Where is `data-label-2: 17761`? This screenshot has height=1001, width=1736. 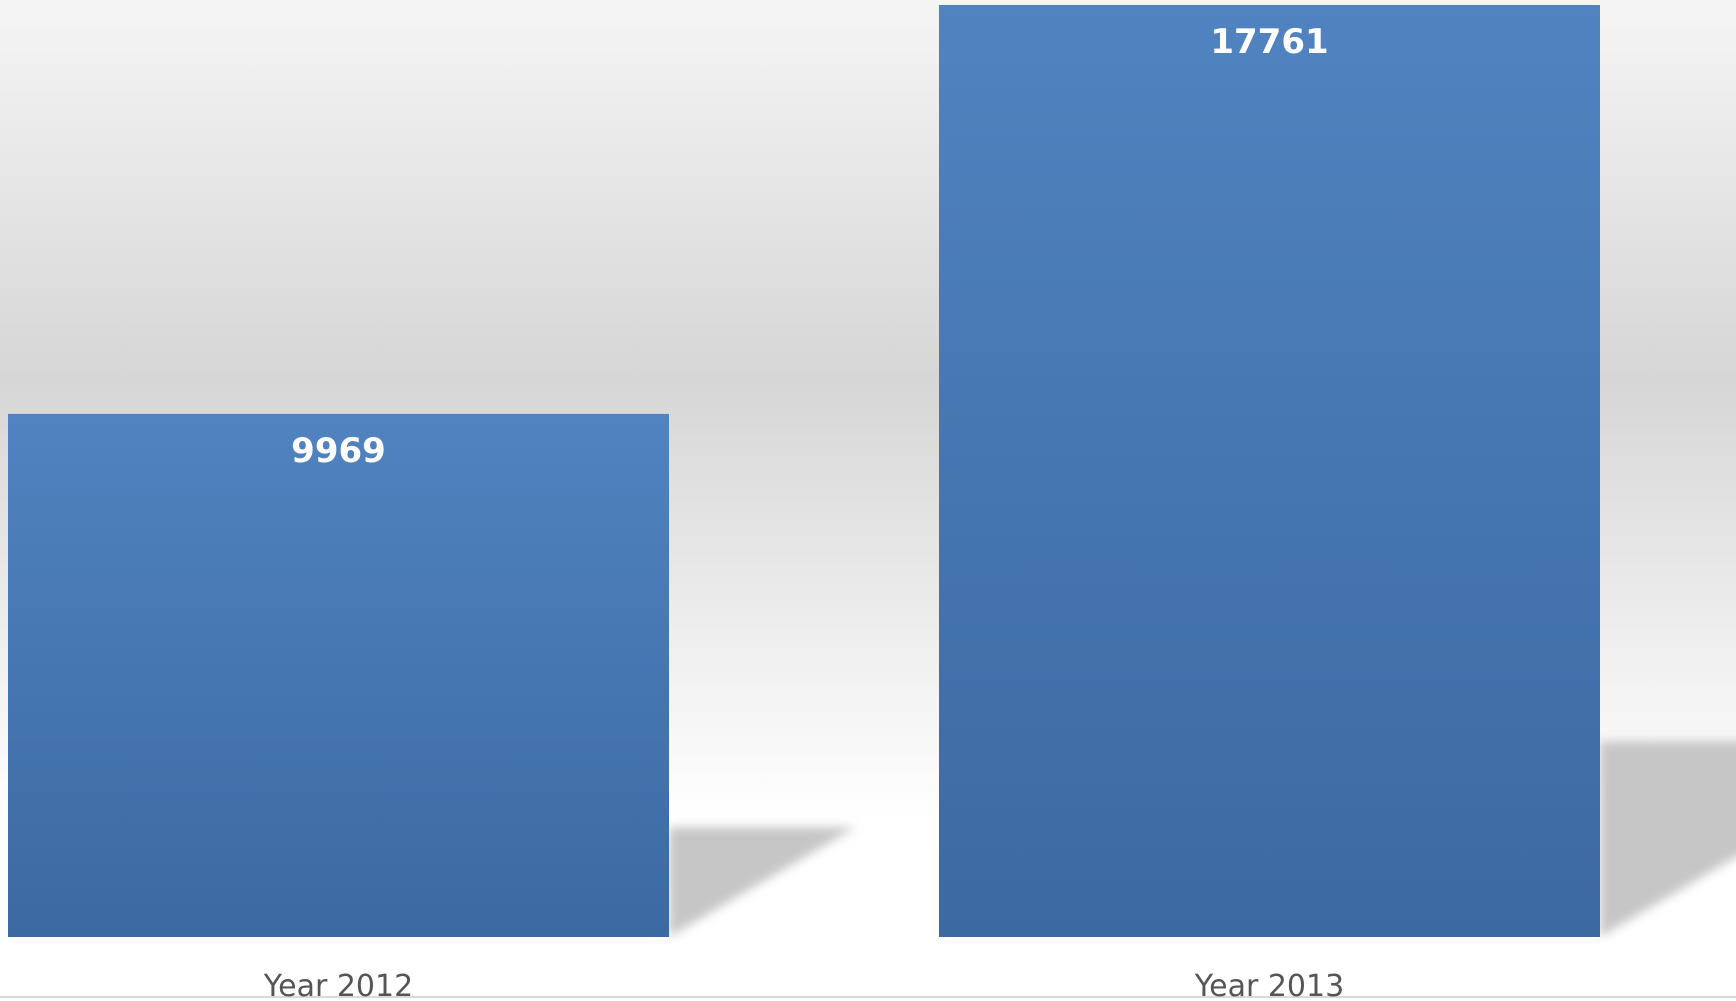 data-label-2: 17761 is located at coordinates (1269, 42).